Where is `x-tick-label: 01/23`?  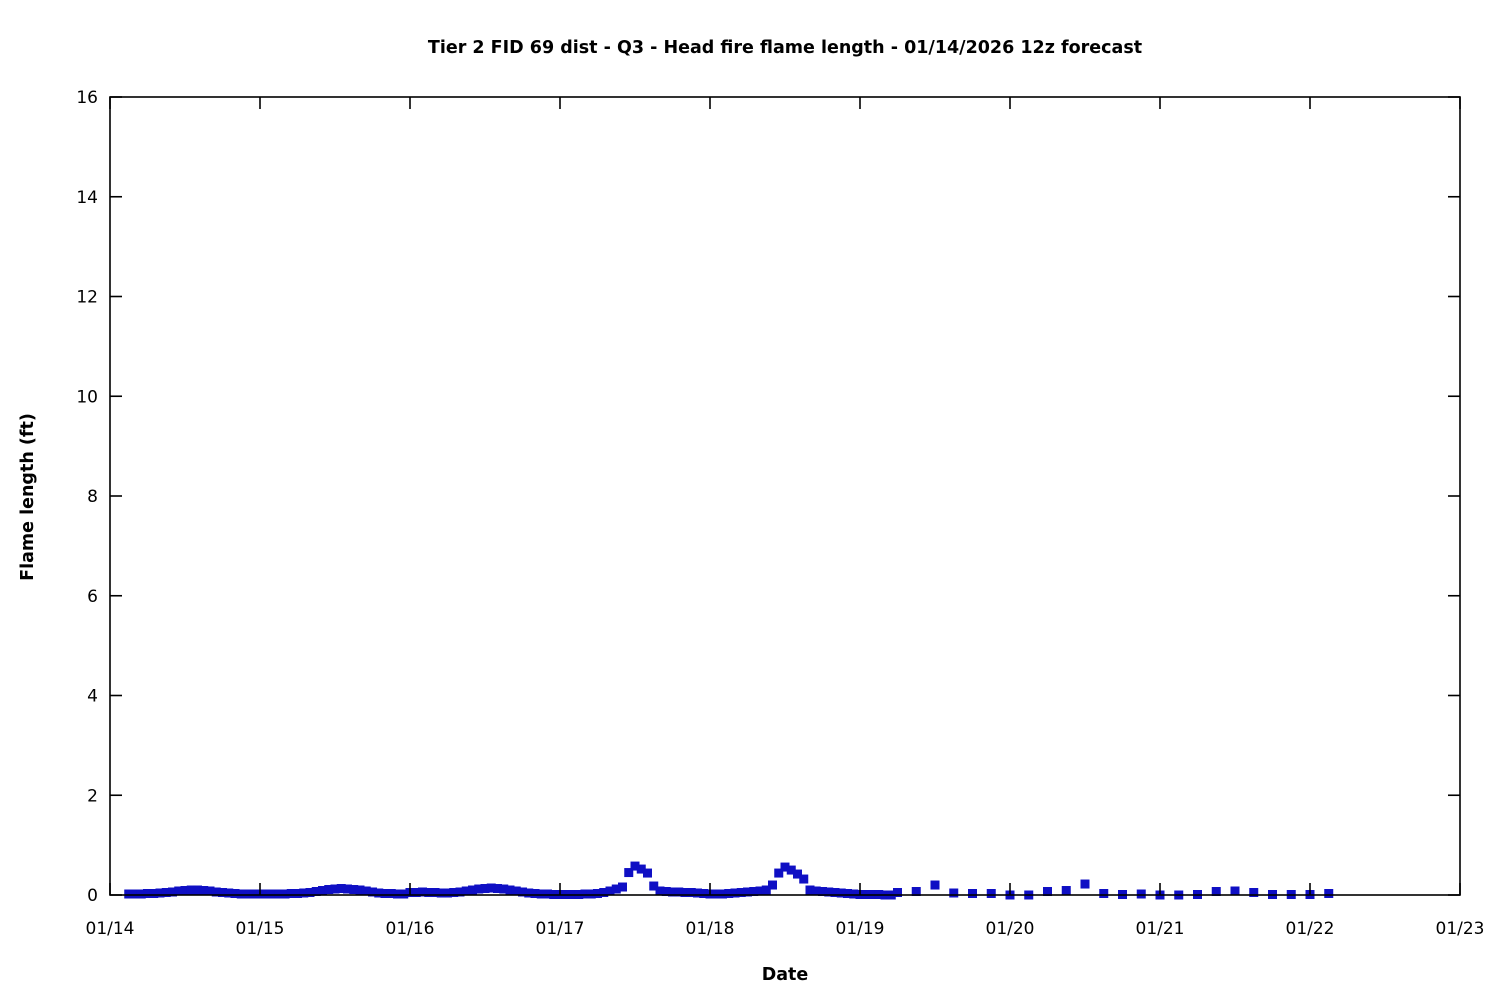
x-tick-label: 01/23 is located at coordinates (1460, 929).